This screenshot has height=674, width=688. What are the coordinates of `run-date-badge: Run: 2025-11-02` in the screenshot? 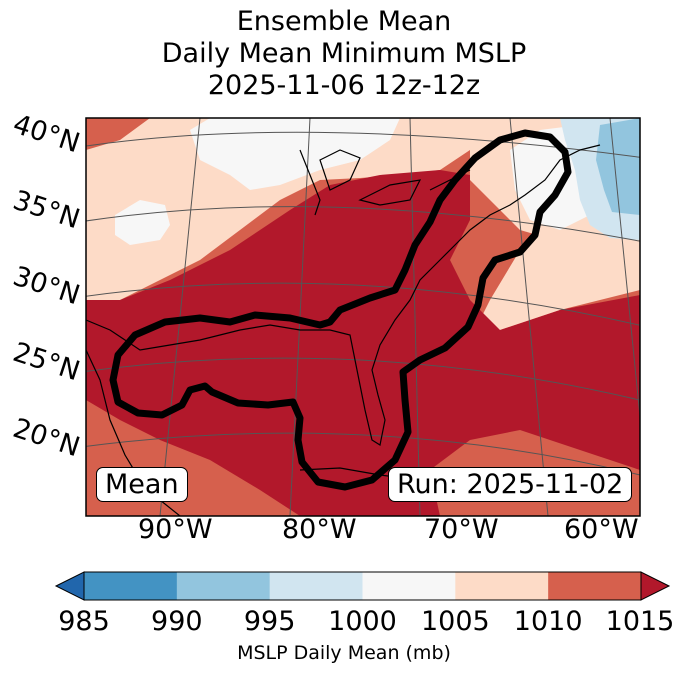 It's located at (510, 484).